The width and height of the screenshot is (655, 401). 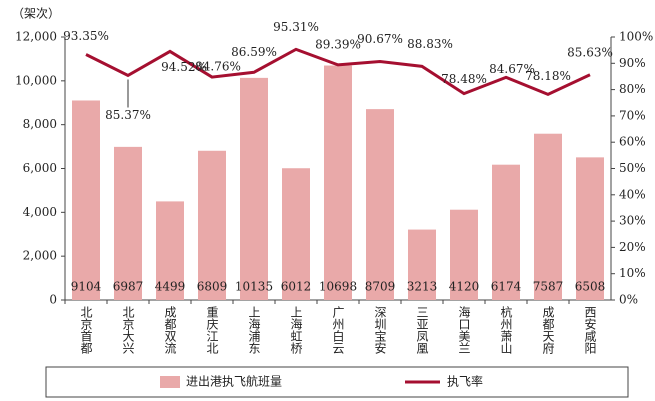 I want to click on x-tick-label: 北京大兴, so click(x=128, y=330).